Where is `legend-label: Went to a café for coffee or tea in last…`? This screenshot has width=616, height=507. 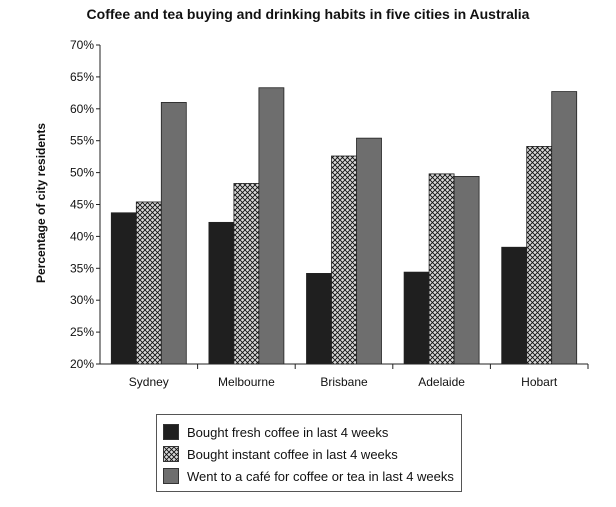
legend-label: Went to a café for coffee or tea in last… is located at coordinates (320, 476).